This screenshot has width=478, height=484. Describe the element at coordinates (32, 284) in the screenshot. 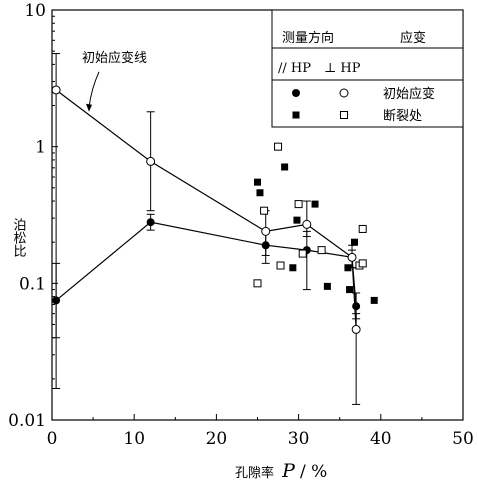

I see `y-tick-label: 0.1` at that location.